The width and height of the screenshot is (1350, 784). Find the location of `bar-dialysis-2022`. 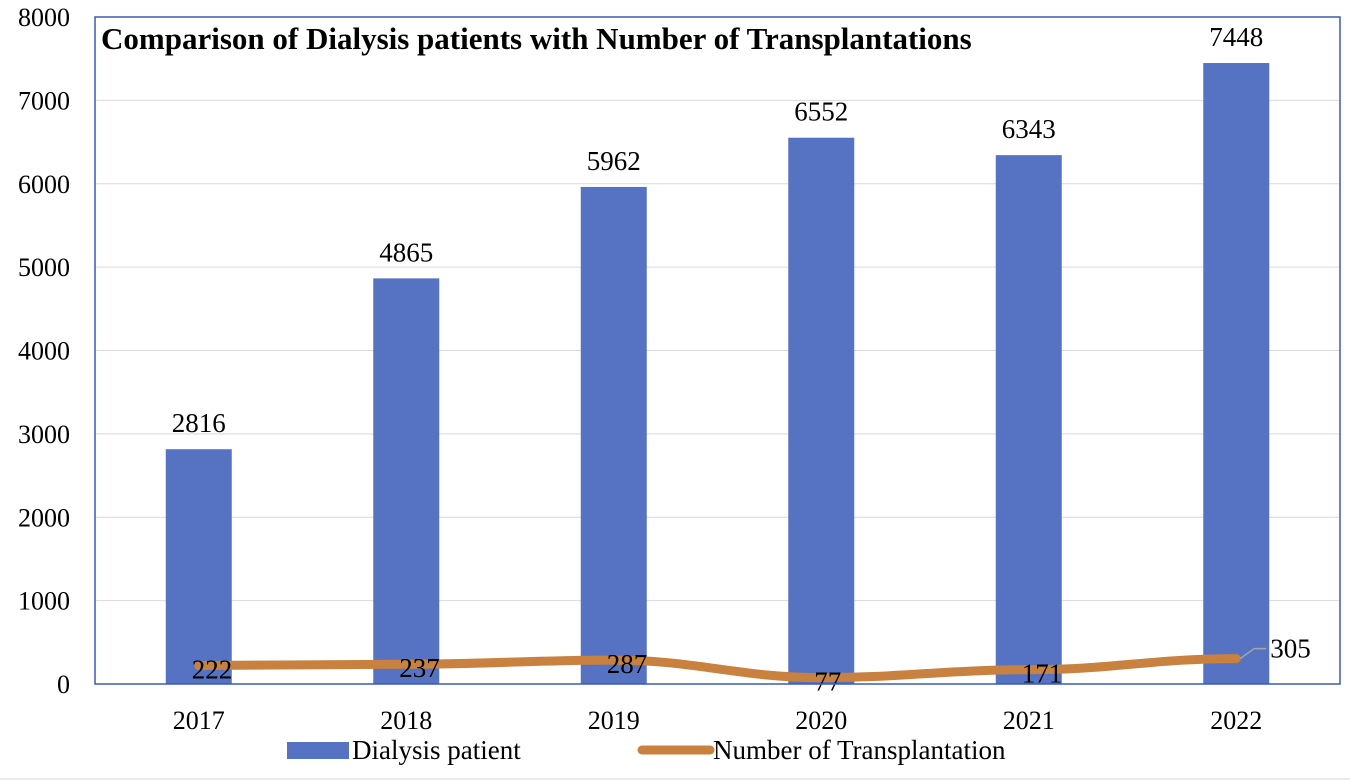

bar-dialysis-2022 is located at coordinates (1236, 373).